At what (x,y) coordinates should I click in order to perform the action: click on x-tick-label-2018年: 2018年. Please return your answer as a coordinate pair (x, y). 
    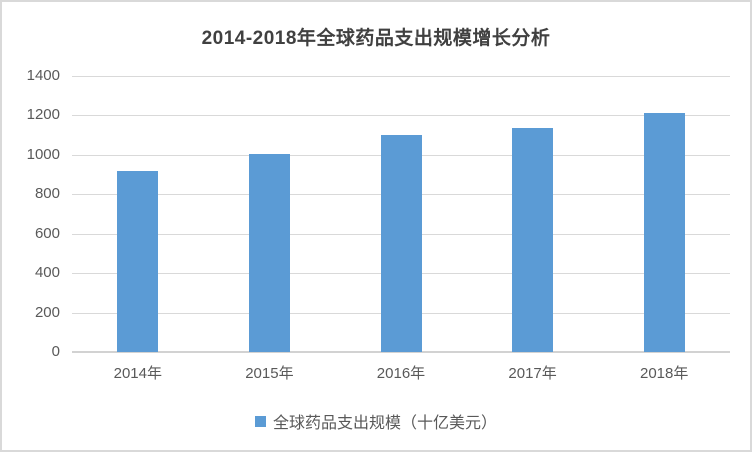
    Looking at the image, I should click on (664, 373).